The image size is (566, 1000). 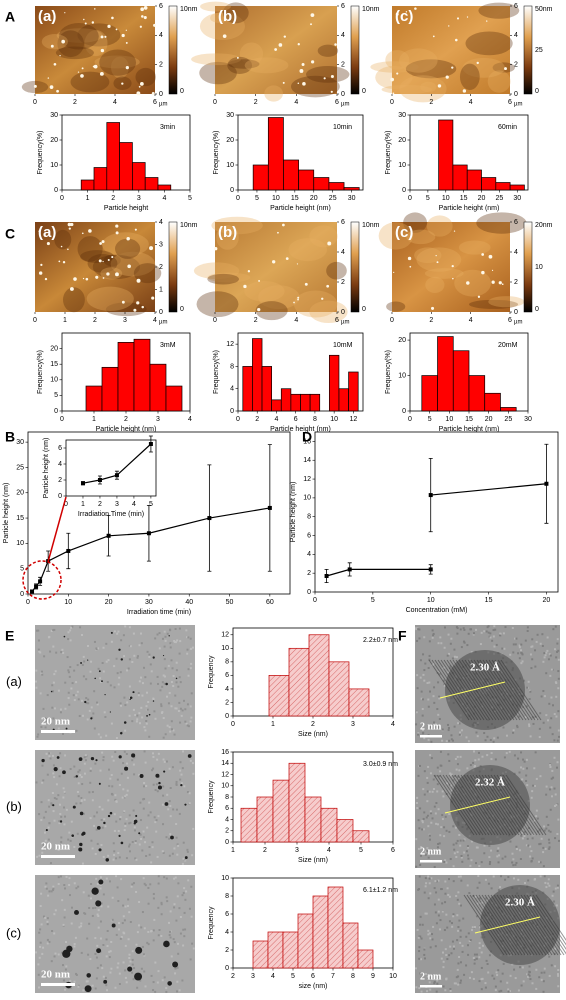 I want to click on x-tick-label: 15, so click(x=295, y=198).